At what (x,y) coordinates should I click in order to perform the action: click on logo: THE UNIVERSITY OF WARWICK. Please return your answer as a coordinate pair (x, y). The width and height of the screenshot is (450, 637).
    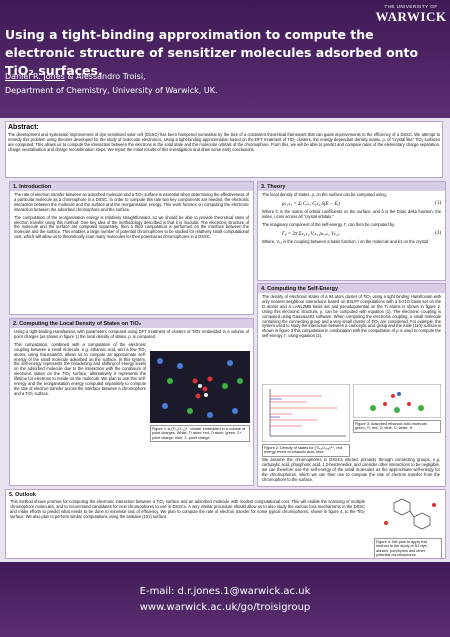
    Looking at the image, I should click on (411, 14).